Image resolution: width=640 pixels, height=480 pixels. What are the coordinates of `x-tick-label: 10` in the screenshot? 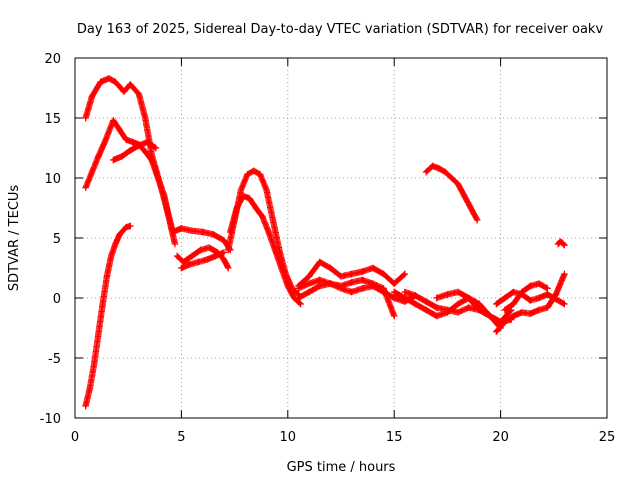 It's located at (288, 437).